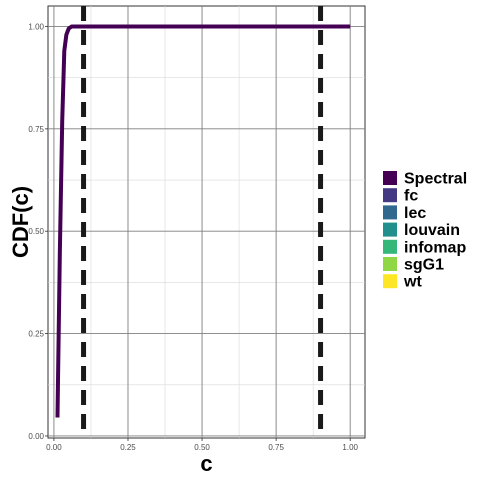 Image resolution: width=480 pixels, height=480 pixels. I want to click on legend-key-wt, so click(390, 281).